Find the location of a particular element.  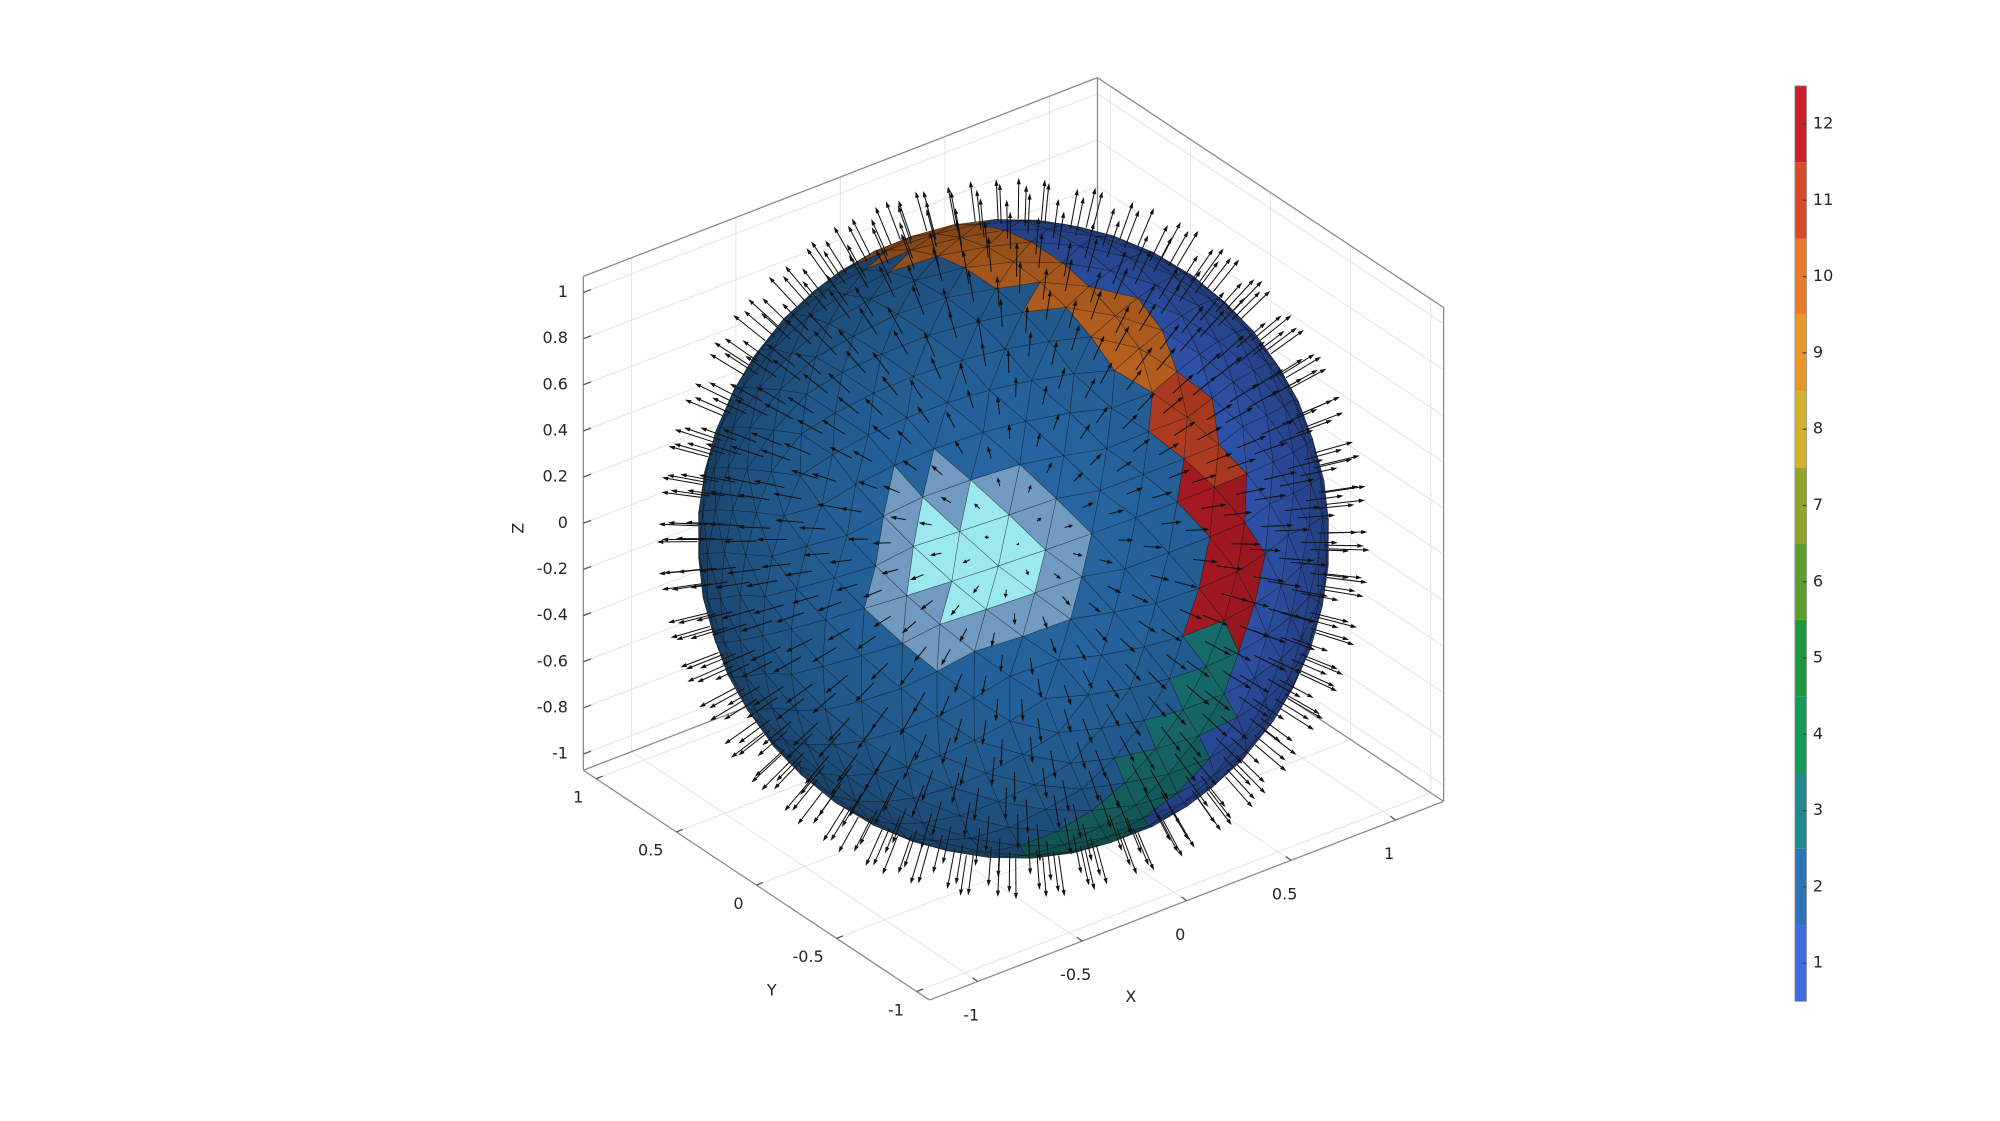

z-tick-label: 0.8 is located at coordinates (554, 337).